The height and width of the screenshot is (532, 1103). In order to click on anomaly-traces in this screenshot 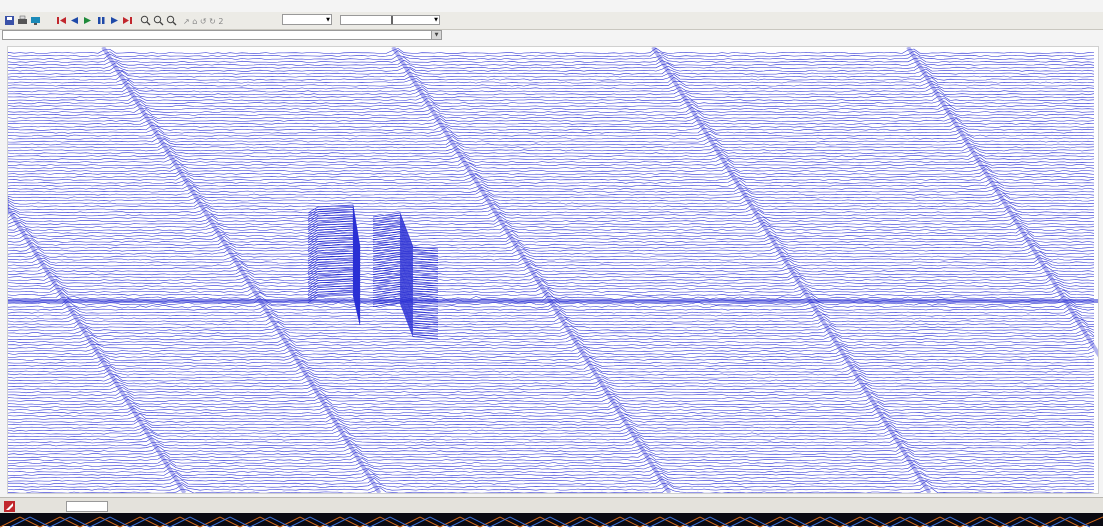, I will do `click(373, 272)`.